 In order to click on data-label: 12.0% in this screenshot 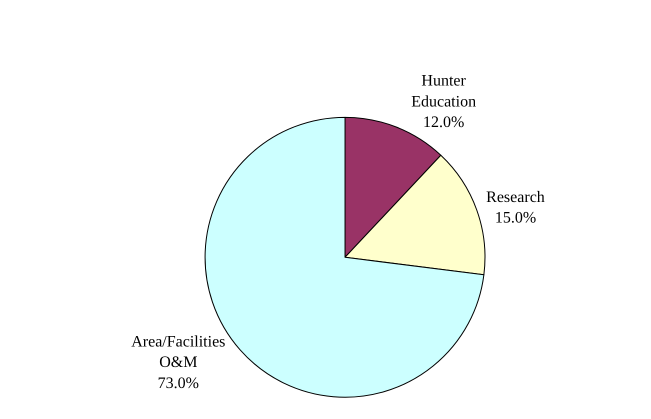, I will do `click(443, 123)`.